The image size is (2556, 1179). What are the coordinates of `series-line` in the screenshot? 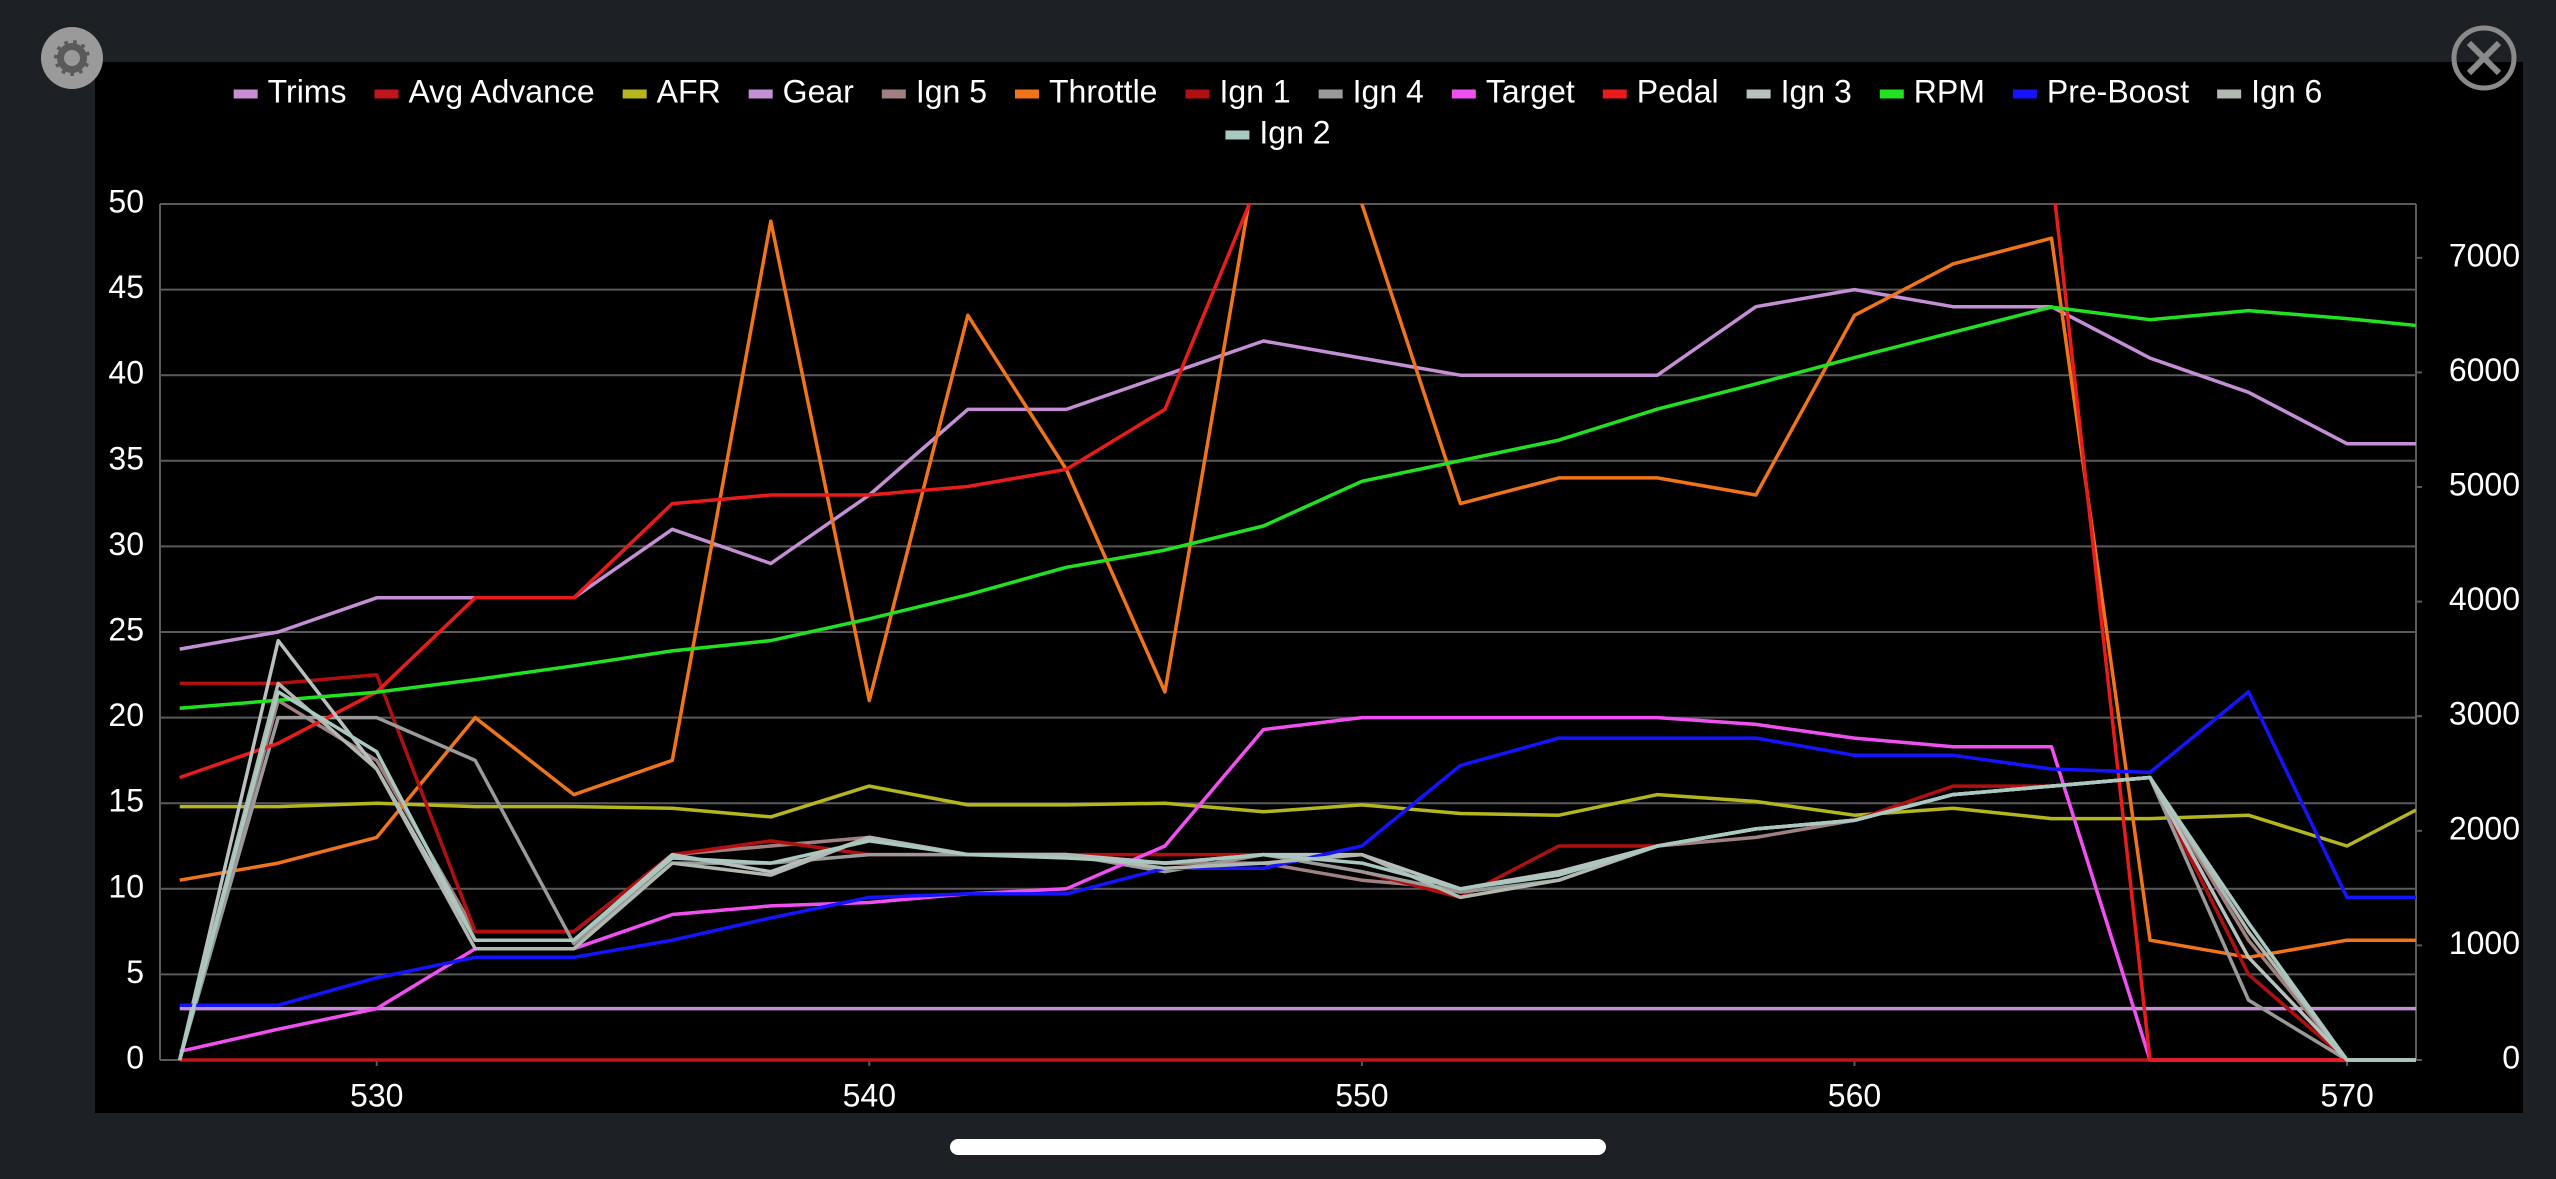 It's located at (1297, 816).